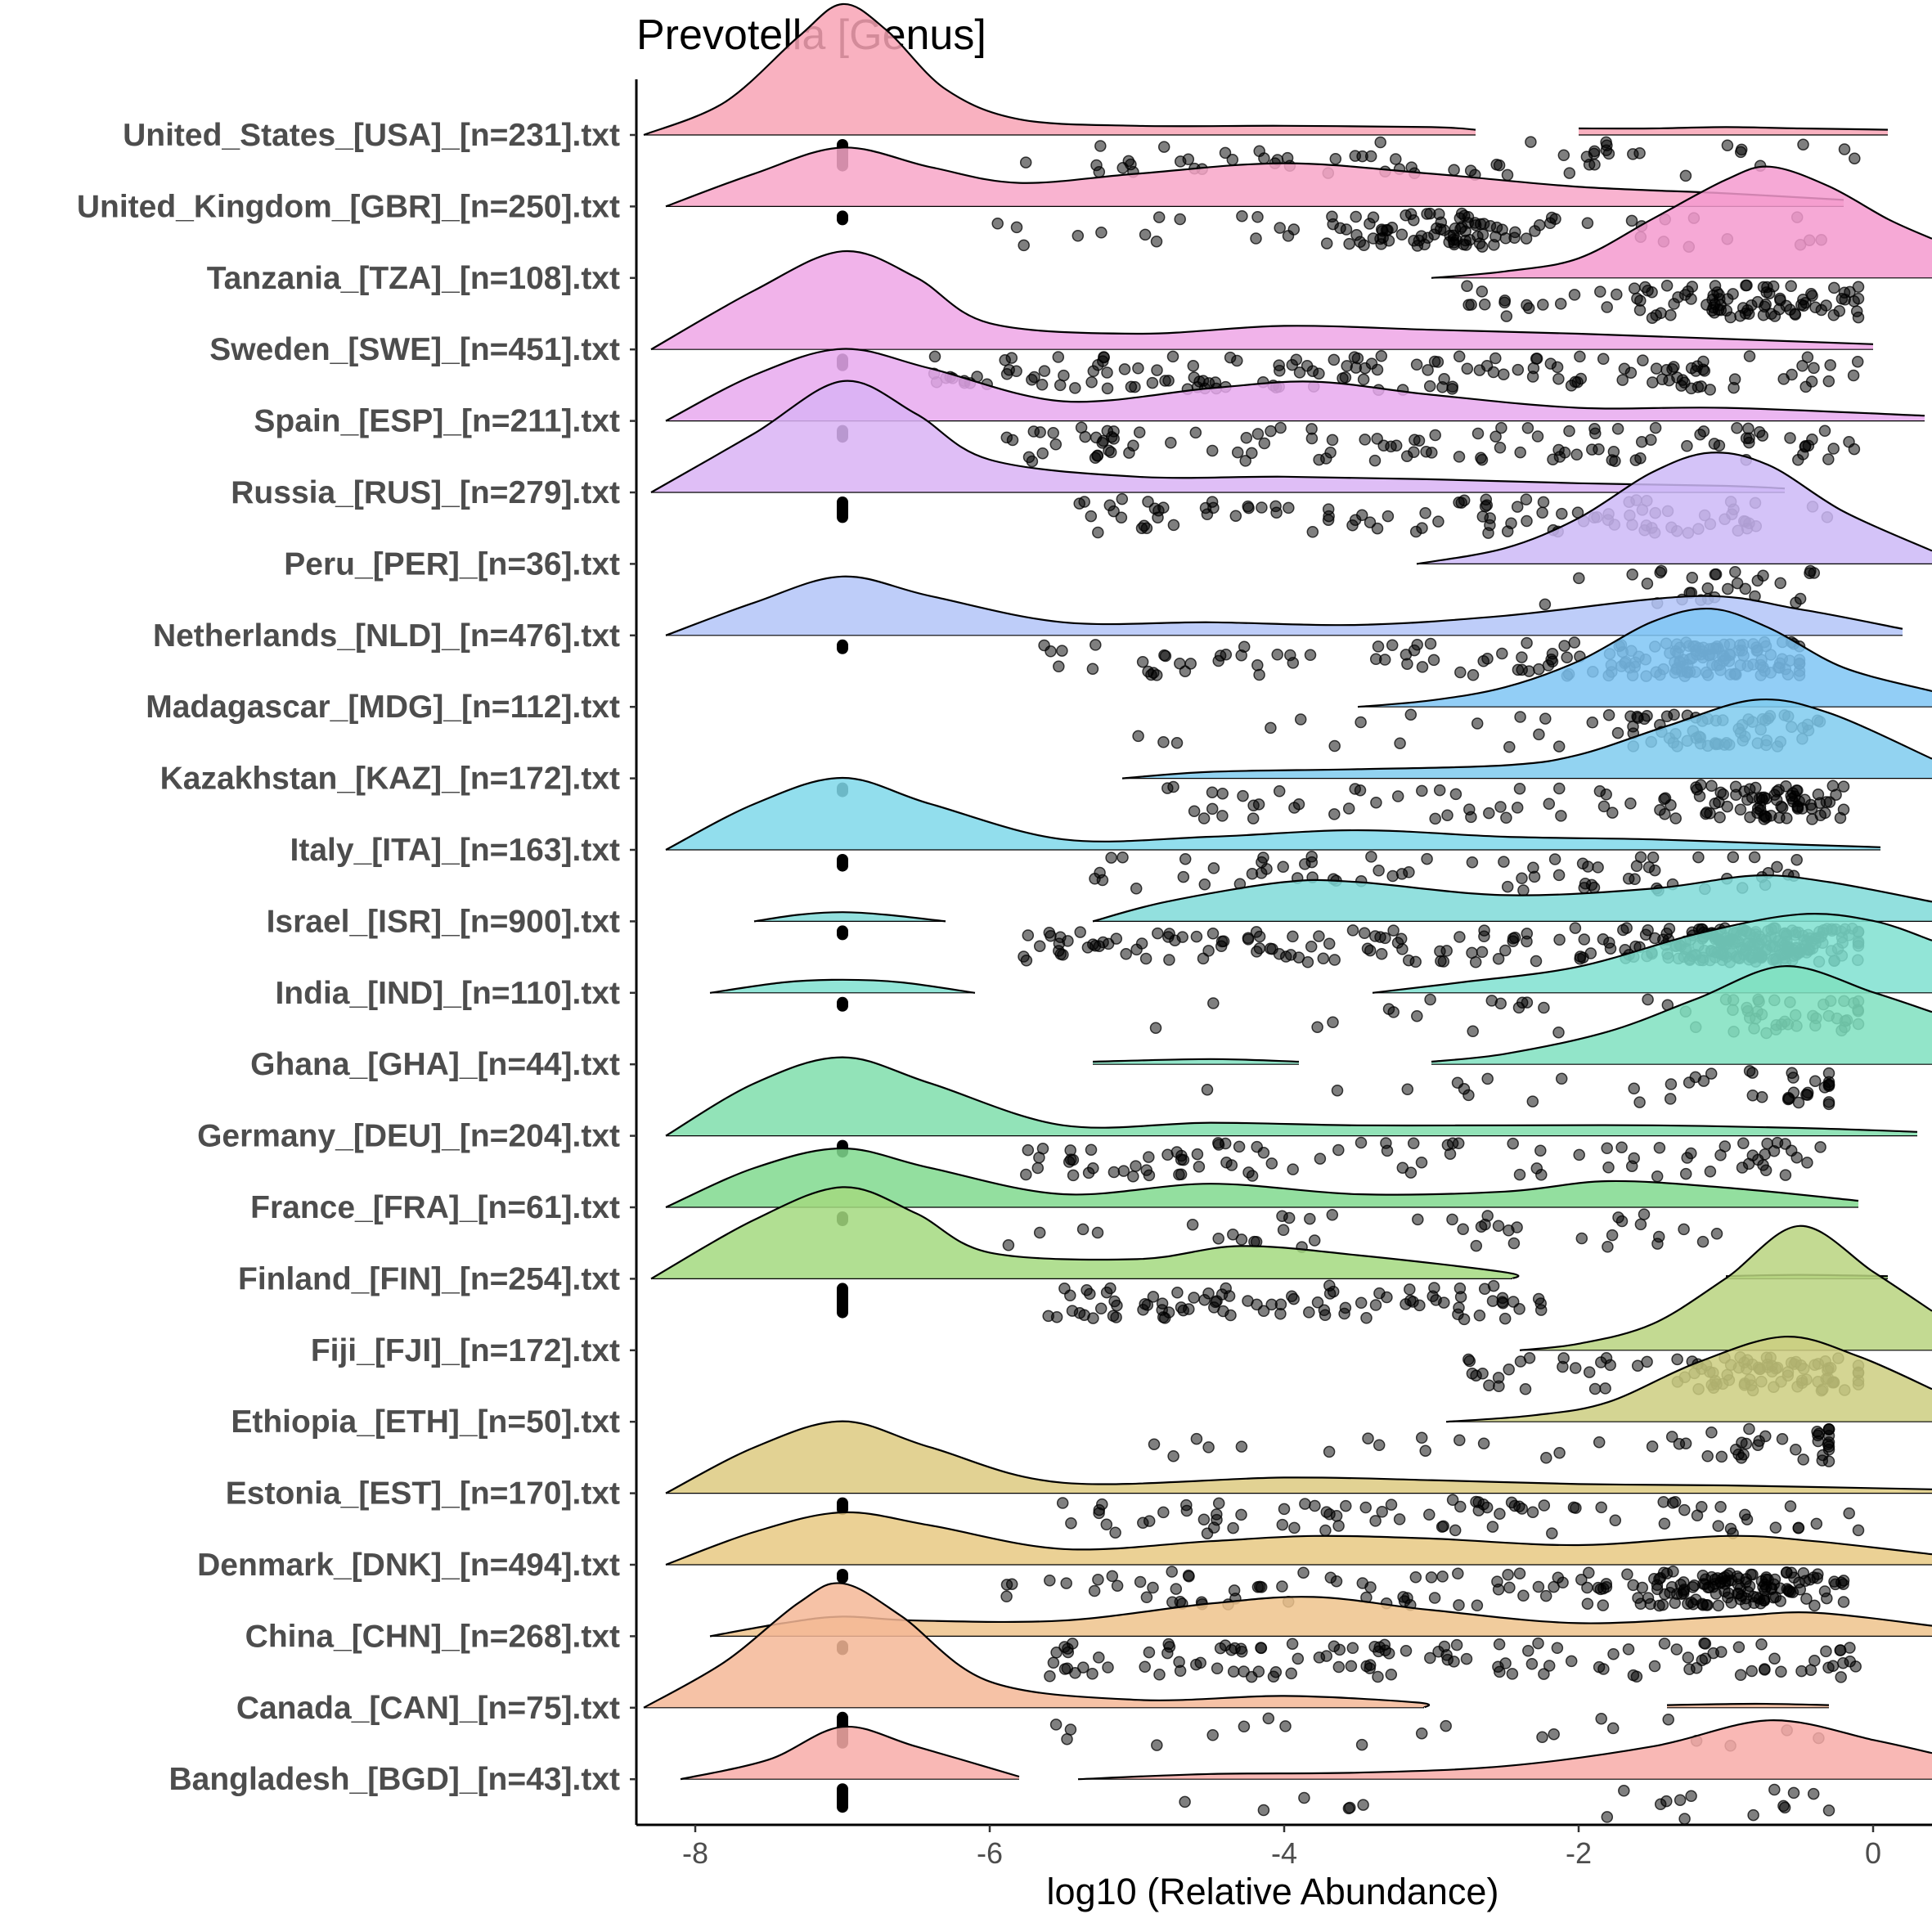 The width and height of the screenshot is (1932, 1932). What do you see at coordinates (435, 1207) in the screenshot?
I see `y-tick-label: France_[FRA]_[n=61].txt` at bounding box center [435, 1207].